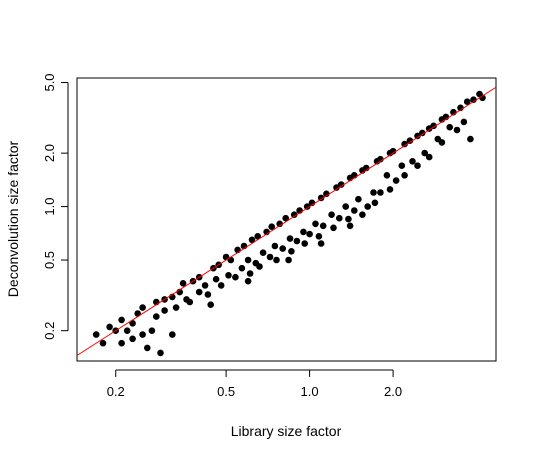 This screenshot has width=537, height=459. What do you see at coordinates (13, 218) in the screenshot?
I see `y-axis-label: Deconvolution size factor` at bounding box center [13, 218].